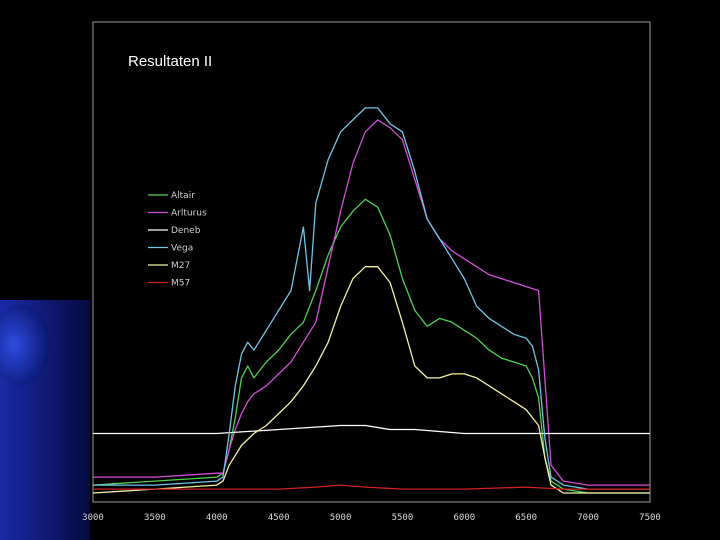 The height and width of the screenshot is (540, 720). I want to click on legend-label: Deneb, so click(186, 231).